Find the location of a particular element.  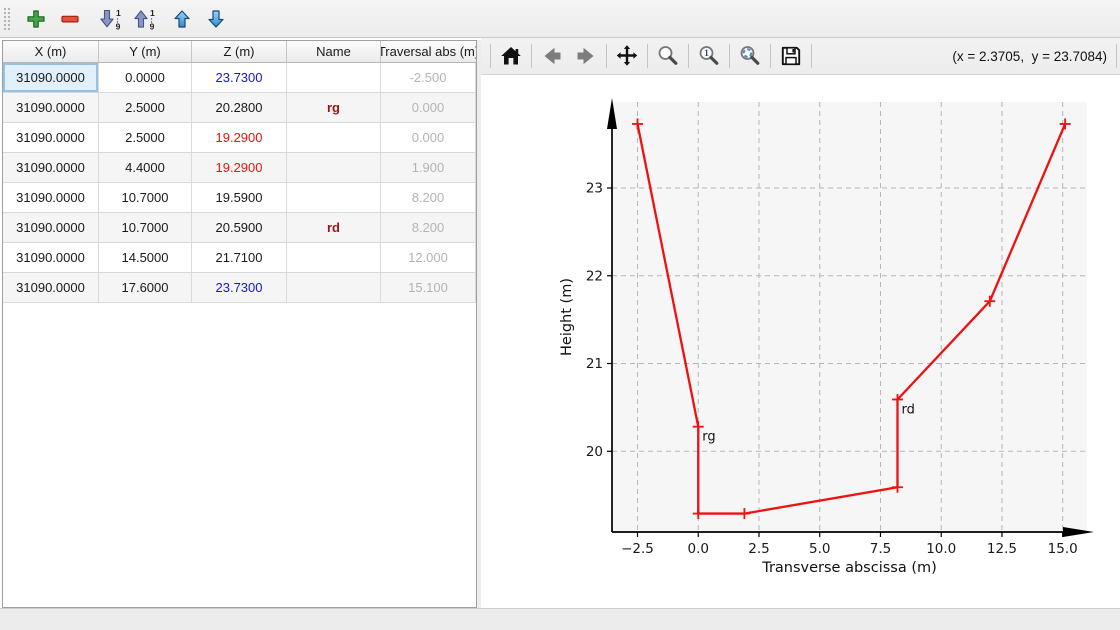

cursor-coordinates: (x = 2.3705, y = 23.7084) is located at coordinates (1029, 56).